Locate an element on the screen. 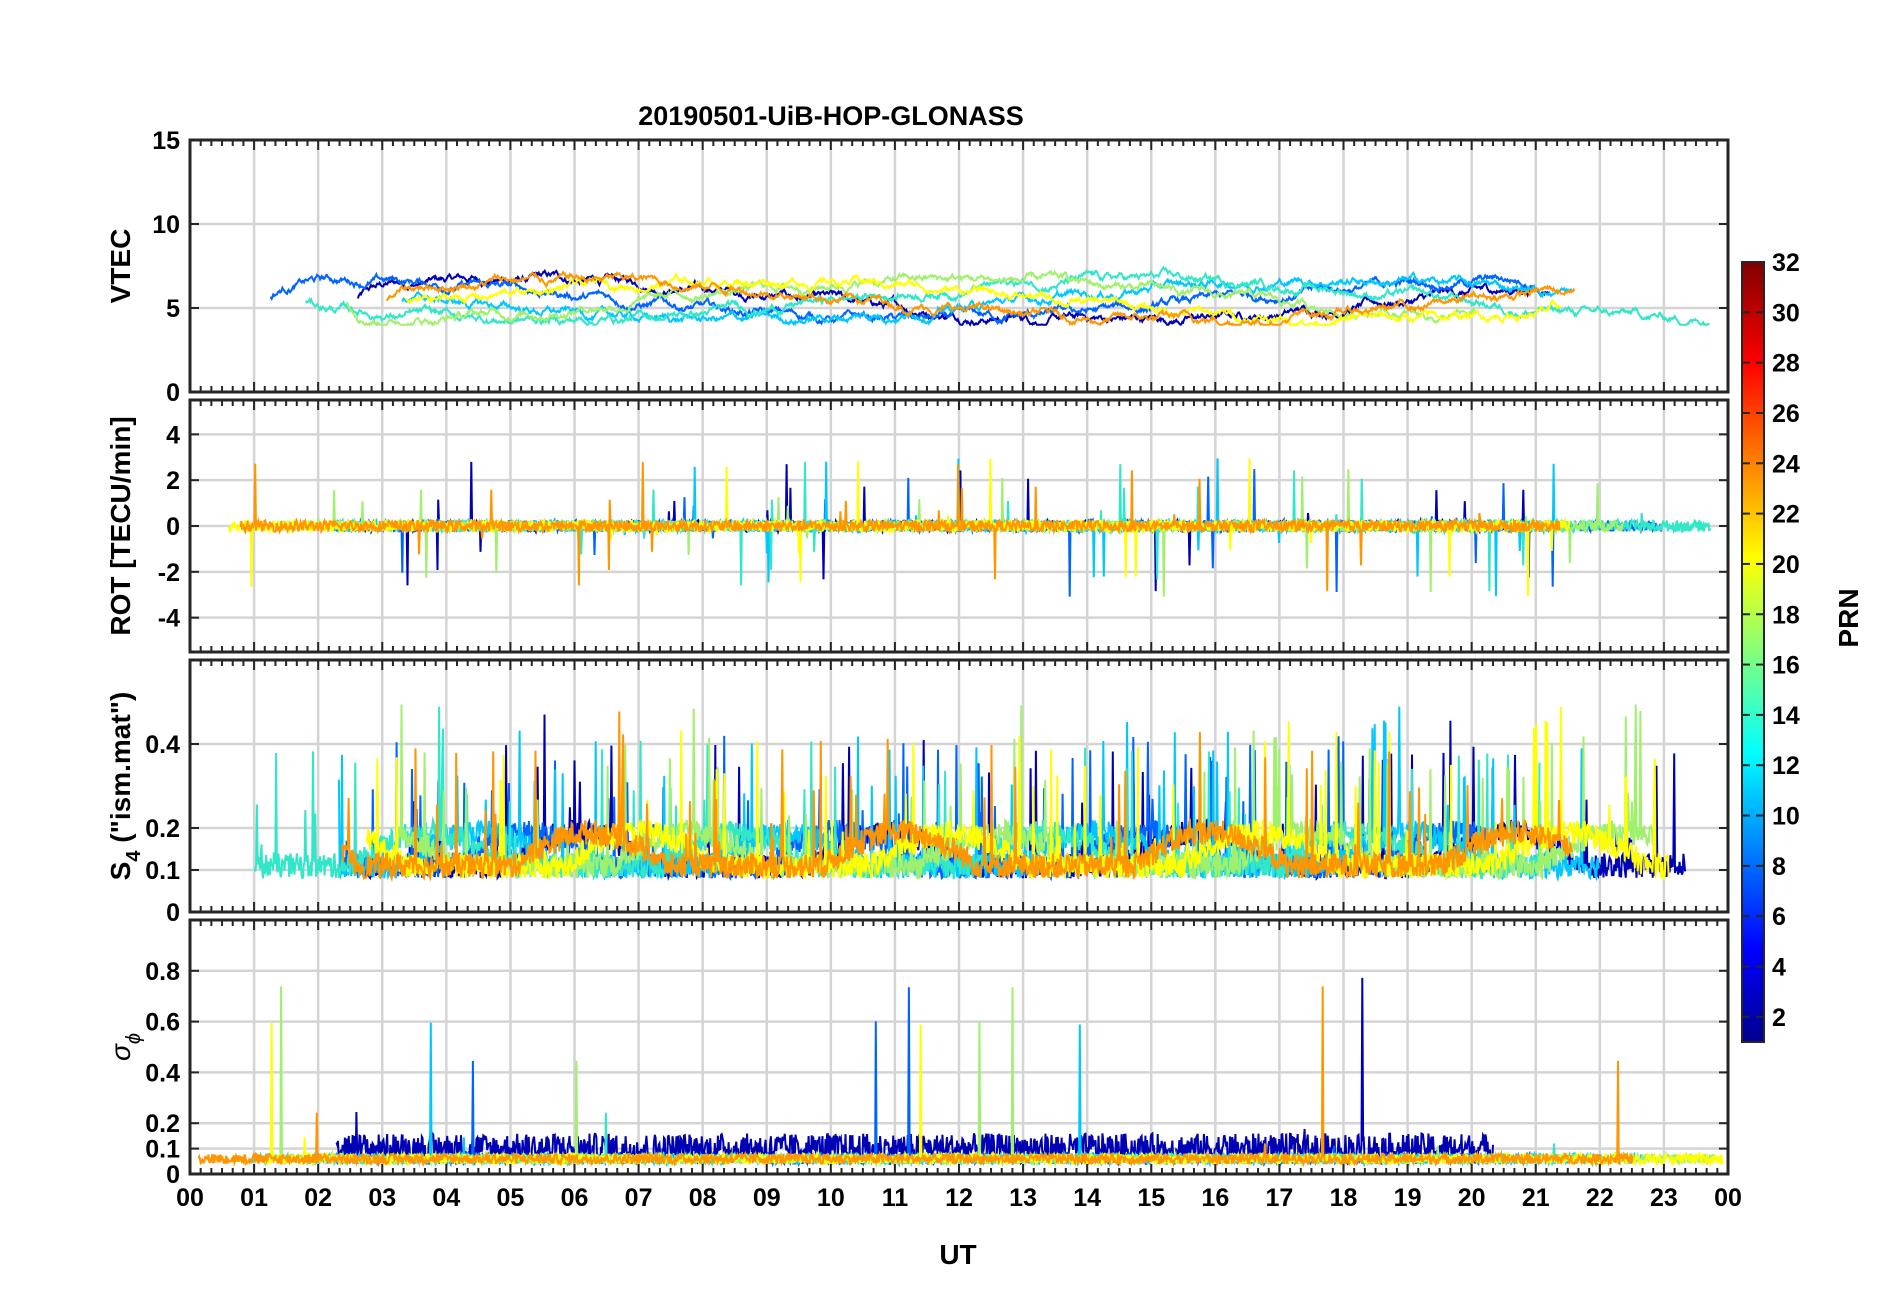 The height and width of the screenshot is (1297, 1902). xtick-label: 22 is located at coordinates (1600, 1198).